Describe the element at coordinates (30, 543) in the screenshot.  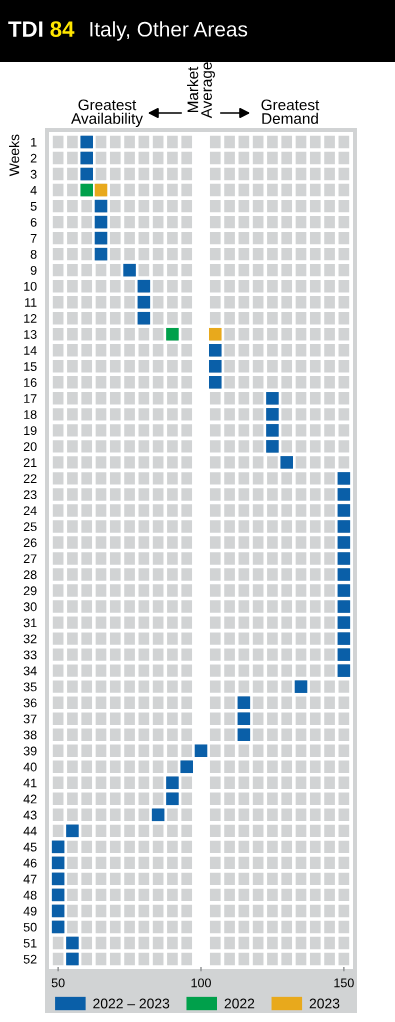
I see `y-tick-label: 26` at that location.